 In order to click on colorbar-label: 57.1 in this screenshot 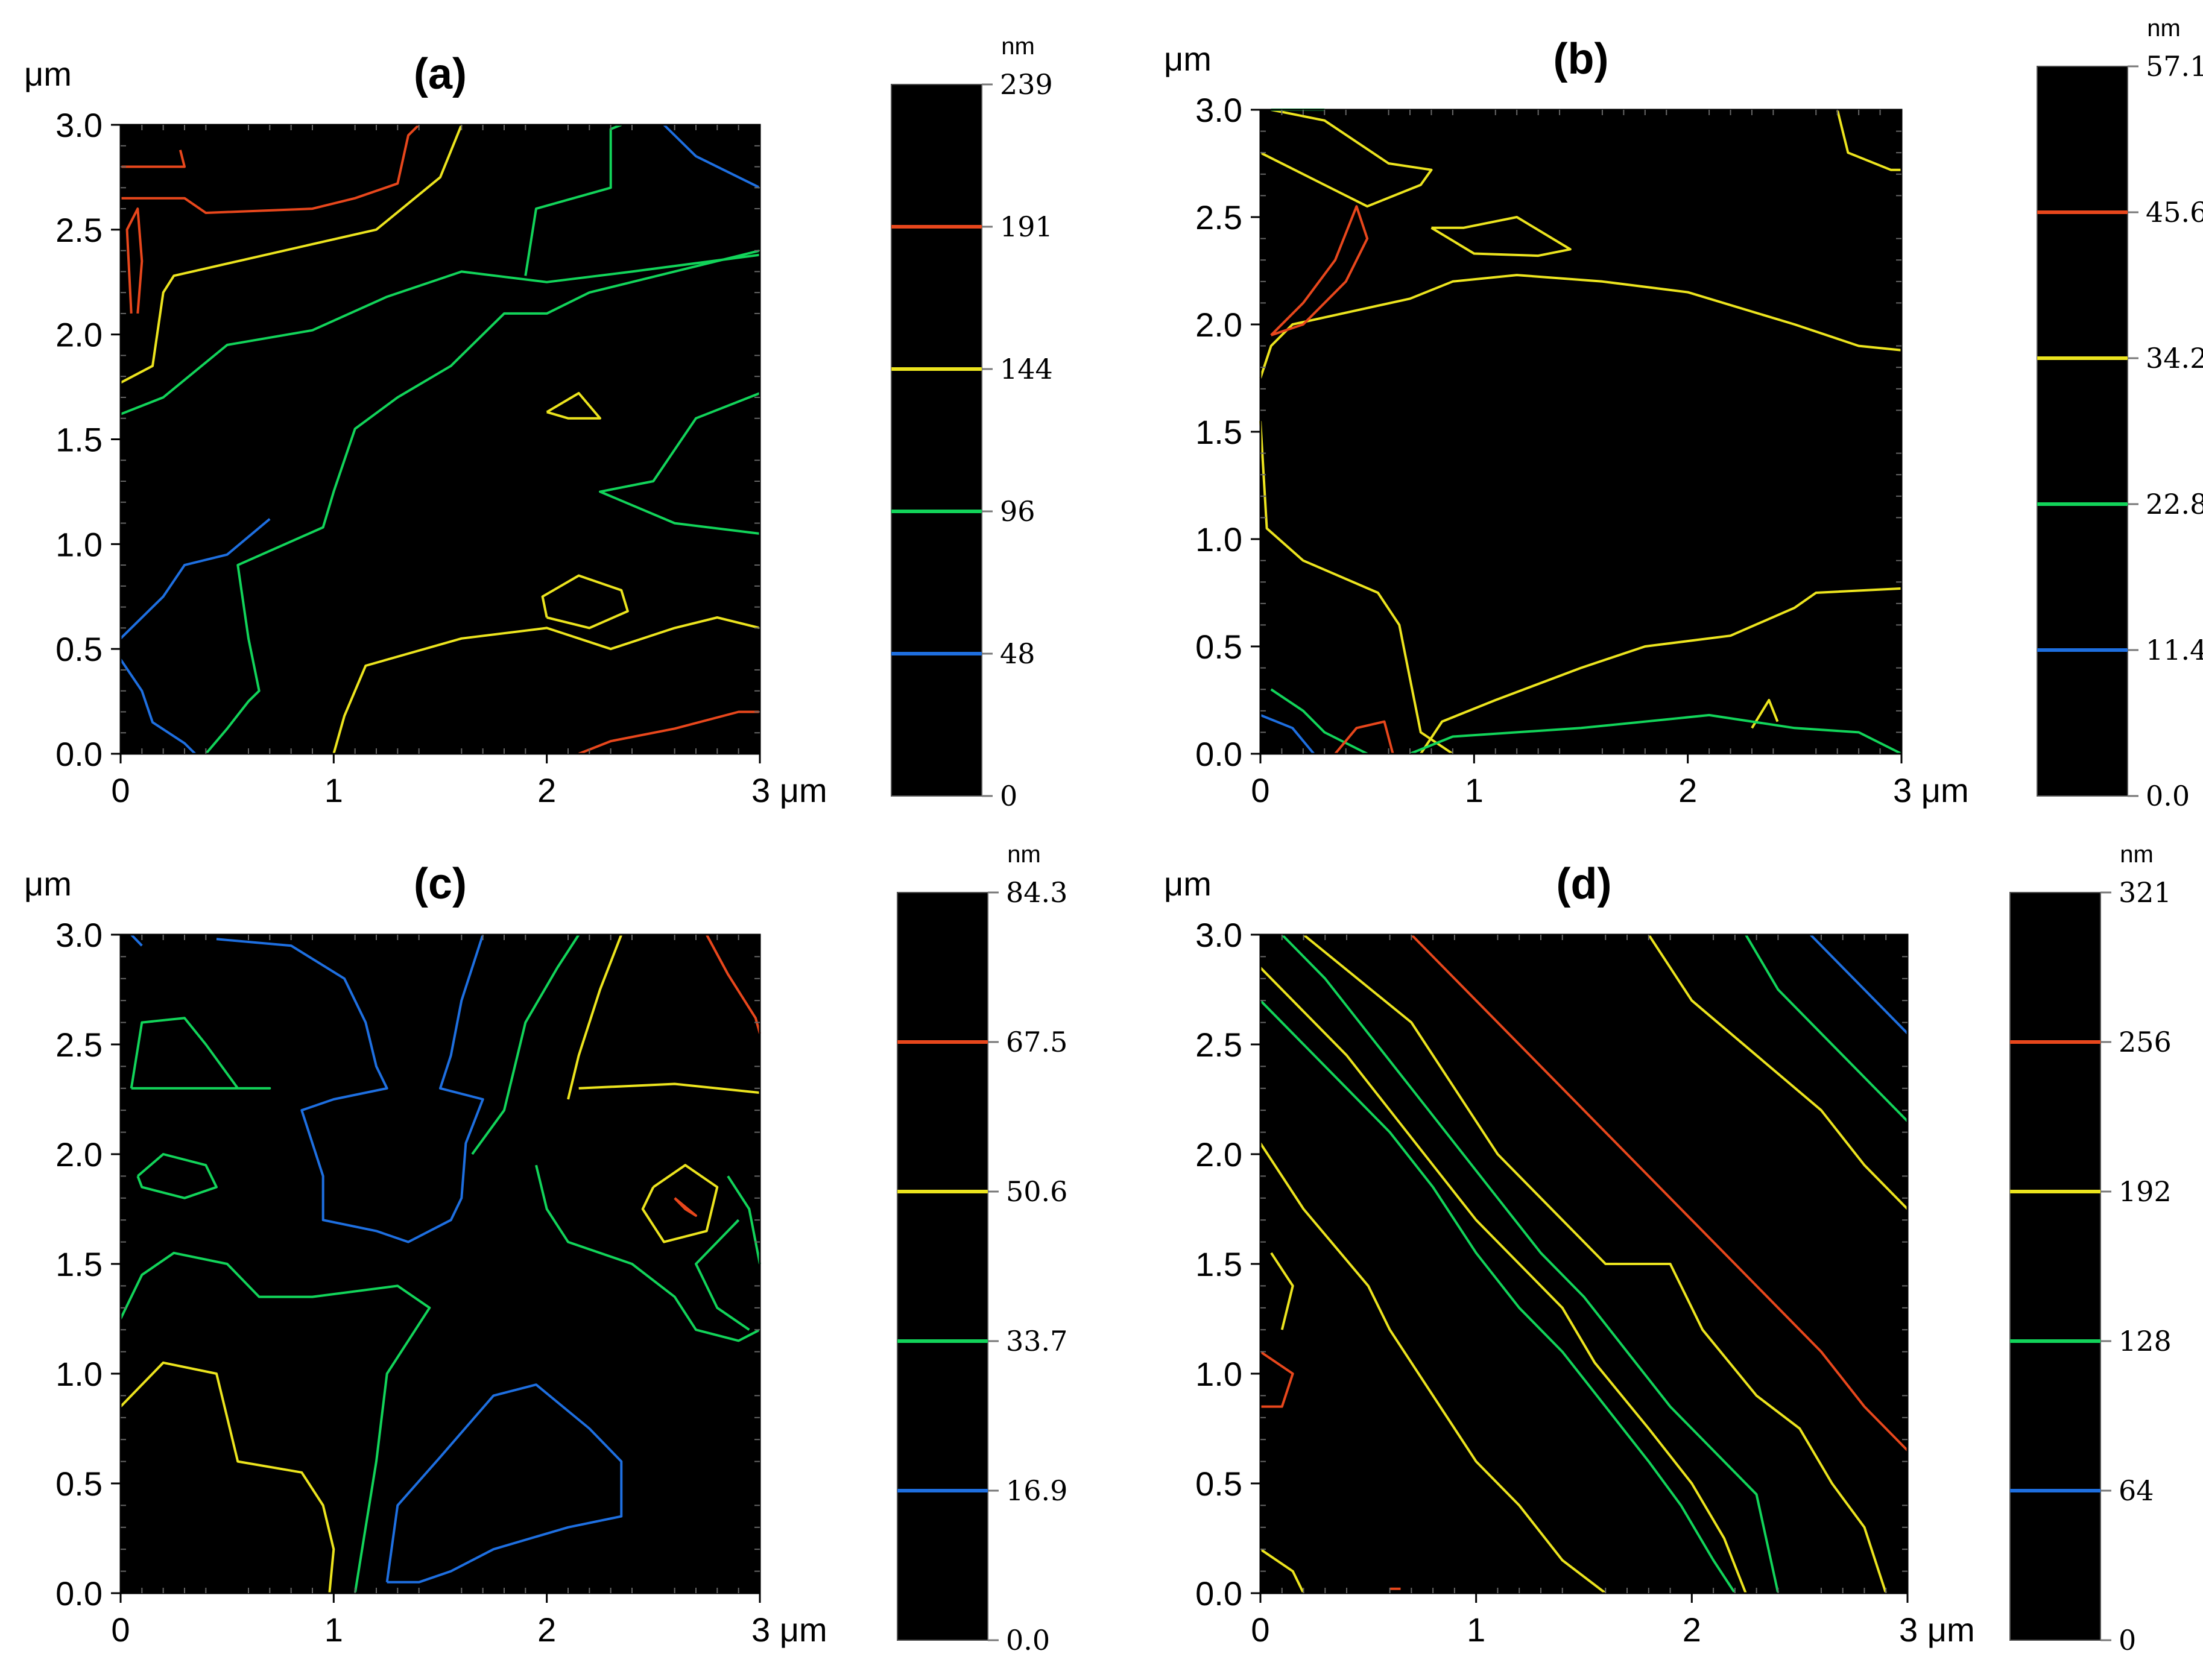, I will do `click(2174, 66)`.